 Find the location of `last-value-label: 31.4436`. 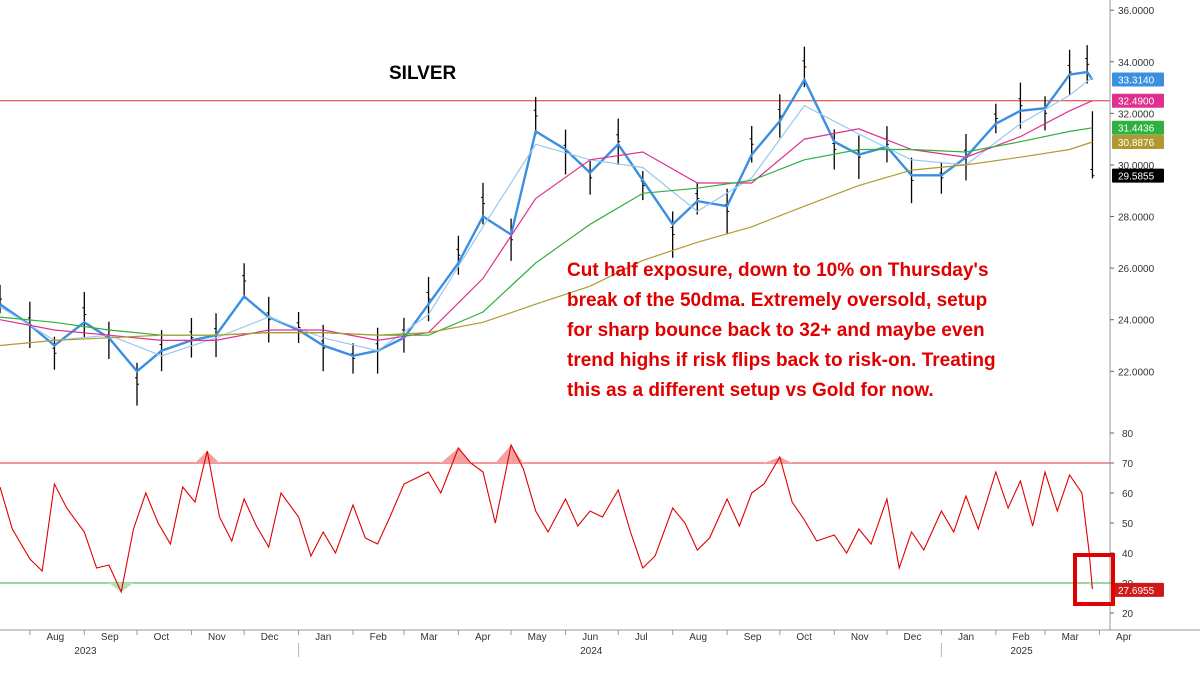

last-value-label: 31.4436 is located at coordinates (1136, 129).